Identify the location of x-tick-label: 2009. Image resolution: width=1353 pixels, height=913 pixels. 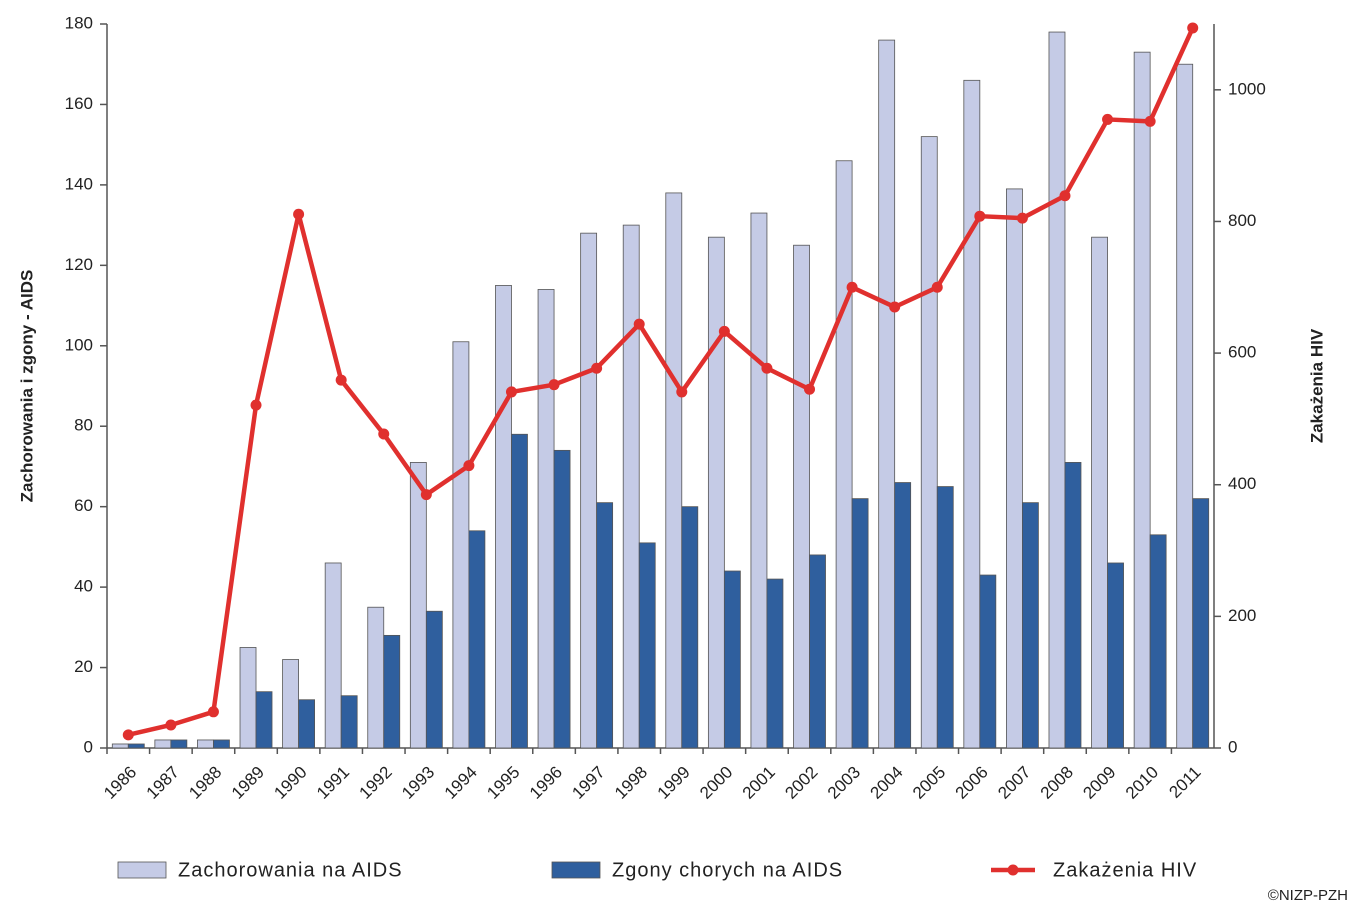
(1099, 783).